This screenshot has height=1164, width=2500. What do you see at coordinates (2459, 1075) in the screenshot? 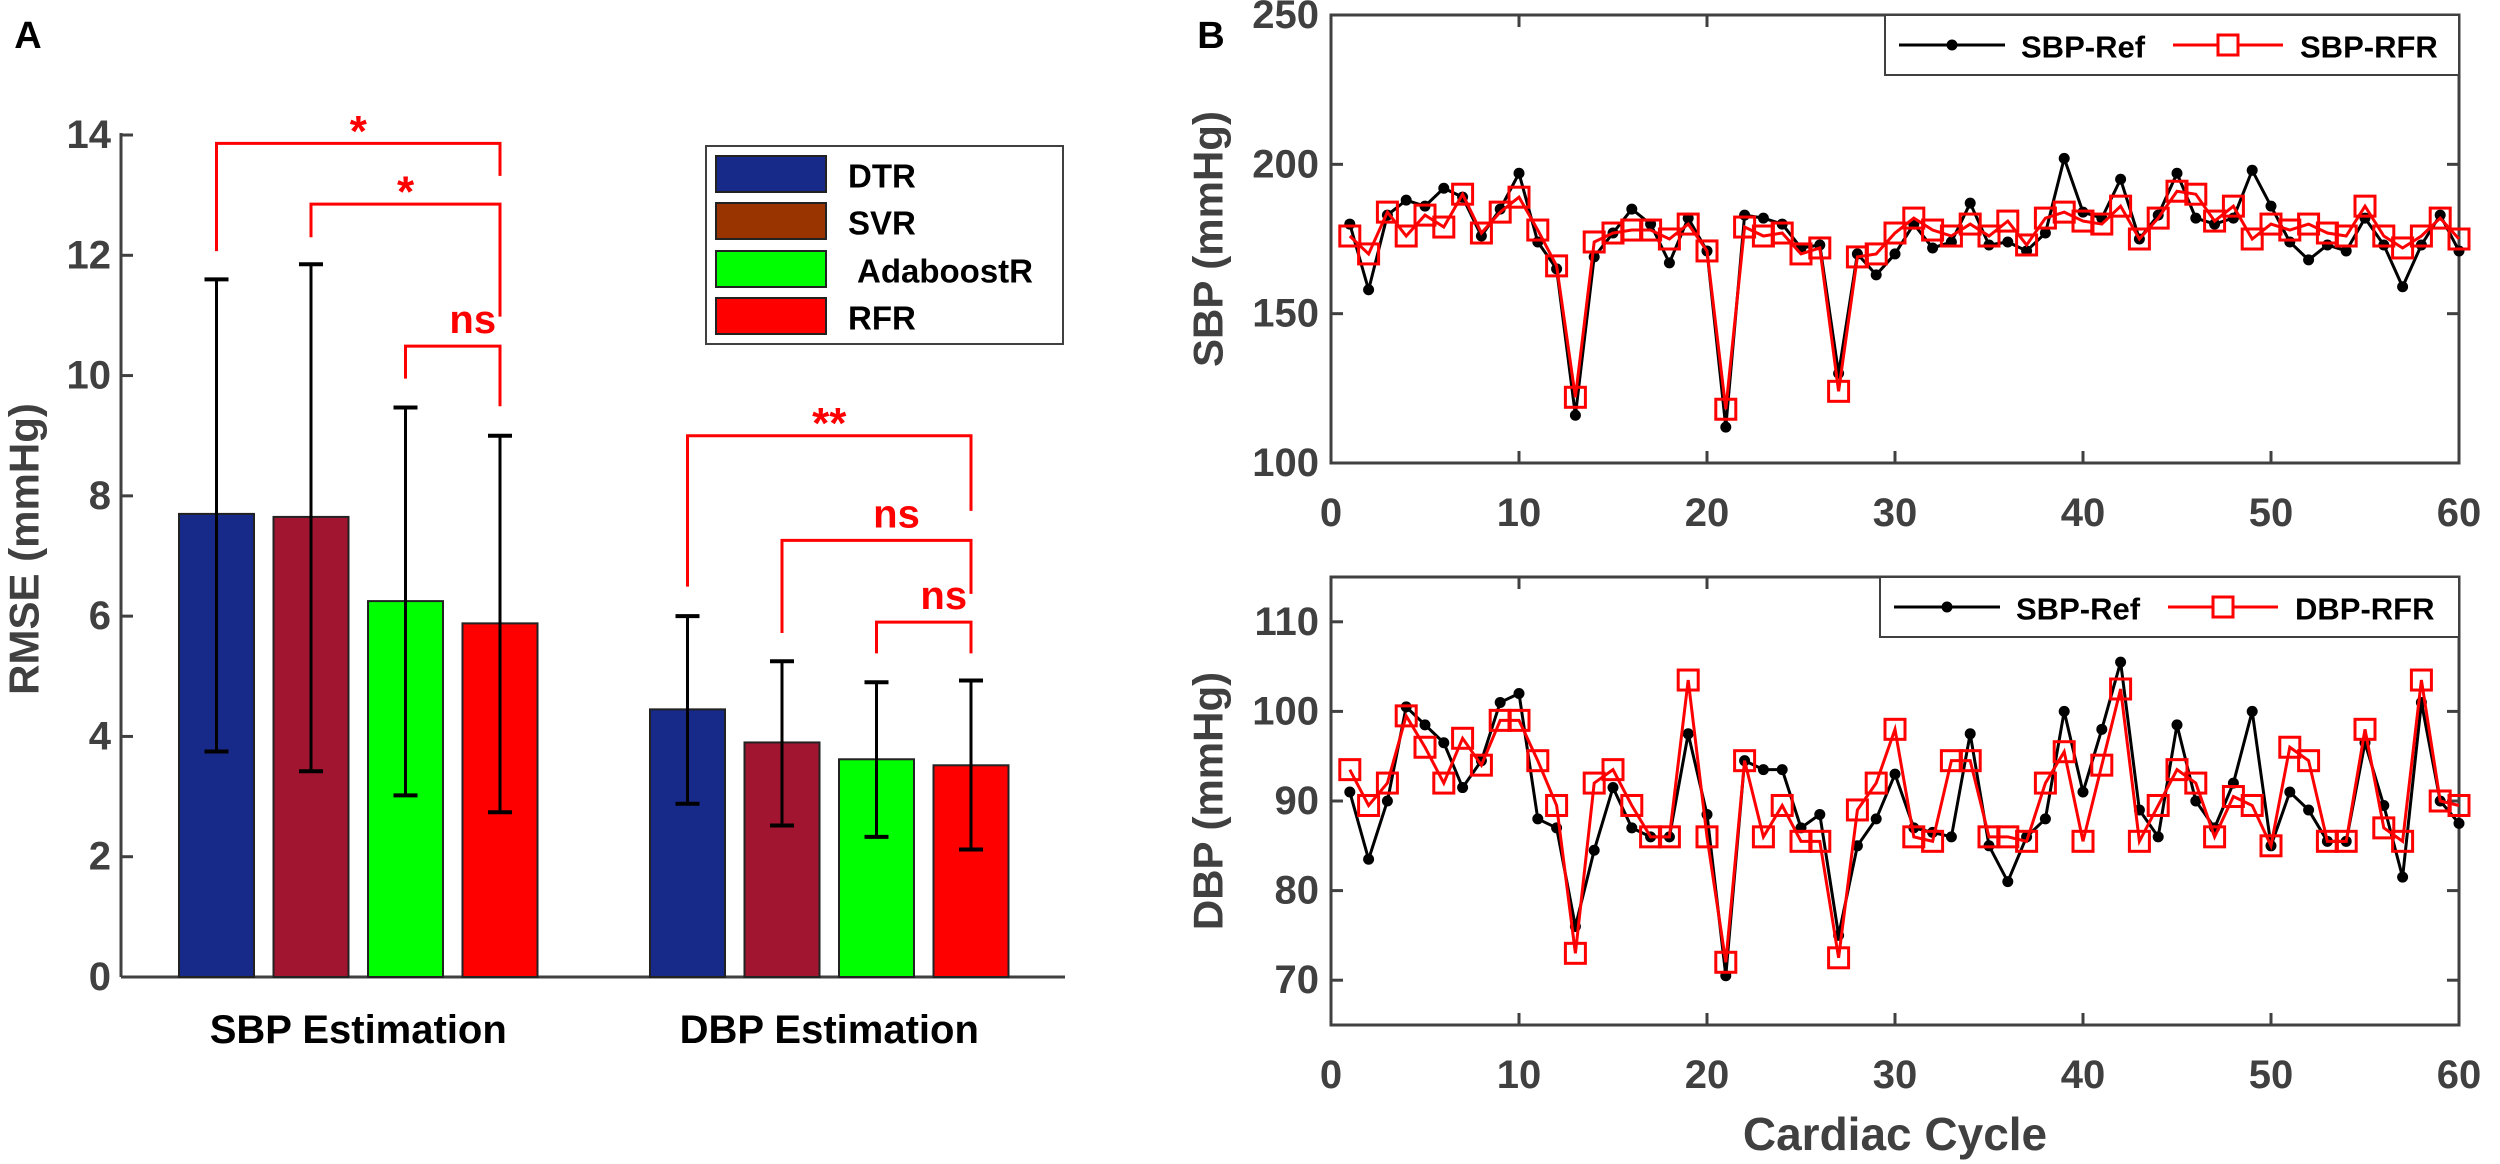
I see `x-tick-label-dbp: 60` at bounding box center [2459, 1075].